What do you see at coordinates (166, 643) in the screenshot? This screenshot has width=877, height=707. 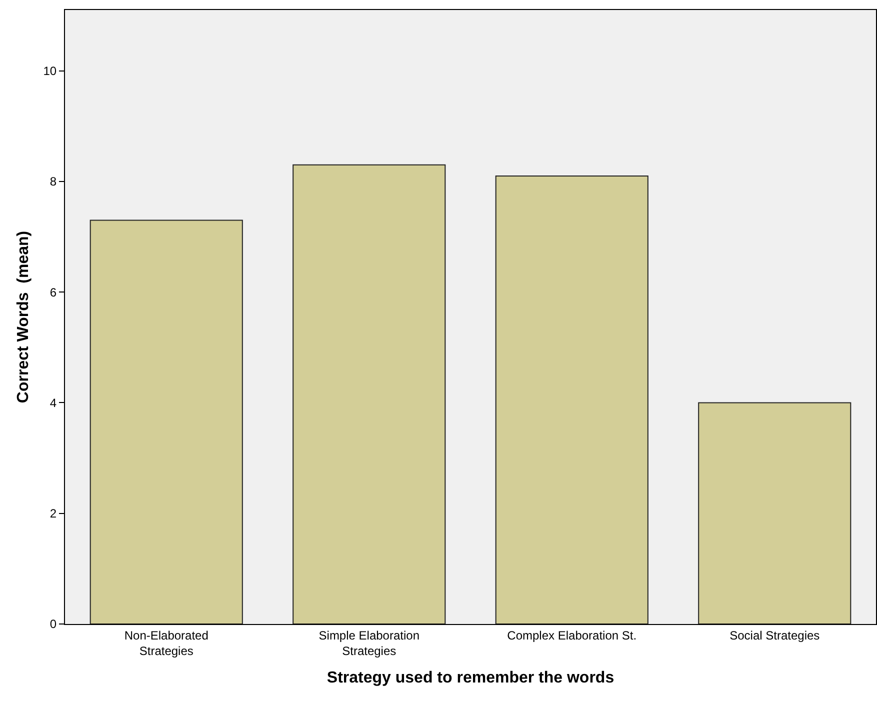 I see `x-tick-label: Non-Elaborated Strategies` at bounding box center [166, 643].